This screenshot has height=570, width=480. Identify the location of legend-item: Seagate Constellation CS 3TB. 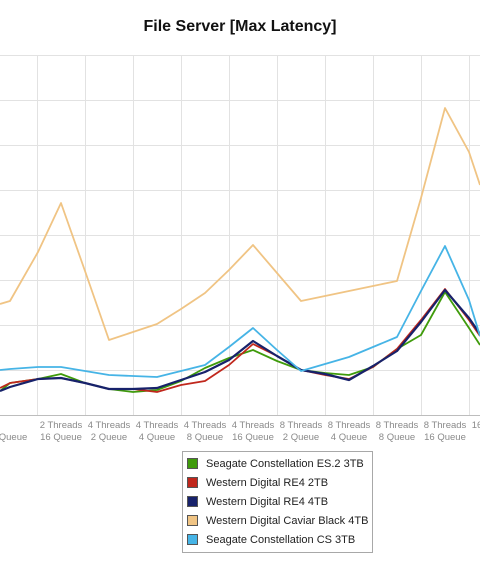
(277, 539).